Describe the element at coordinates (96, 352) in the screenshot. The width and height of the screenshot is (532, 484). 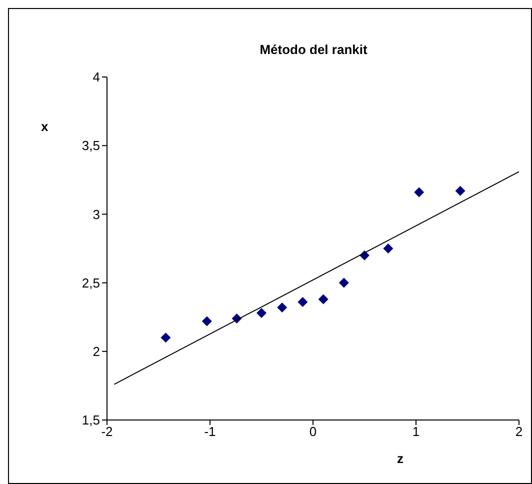
I see `y-tick-label: 2` at that location.